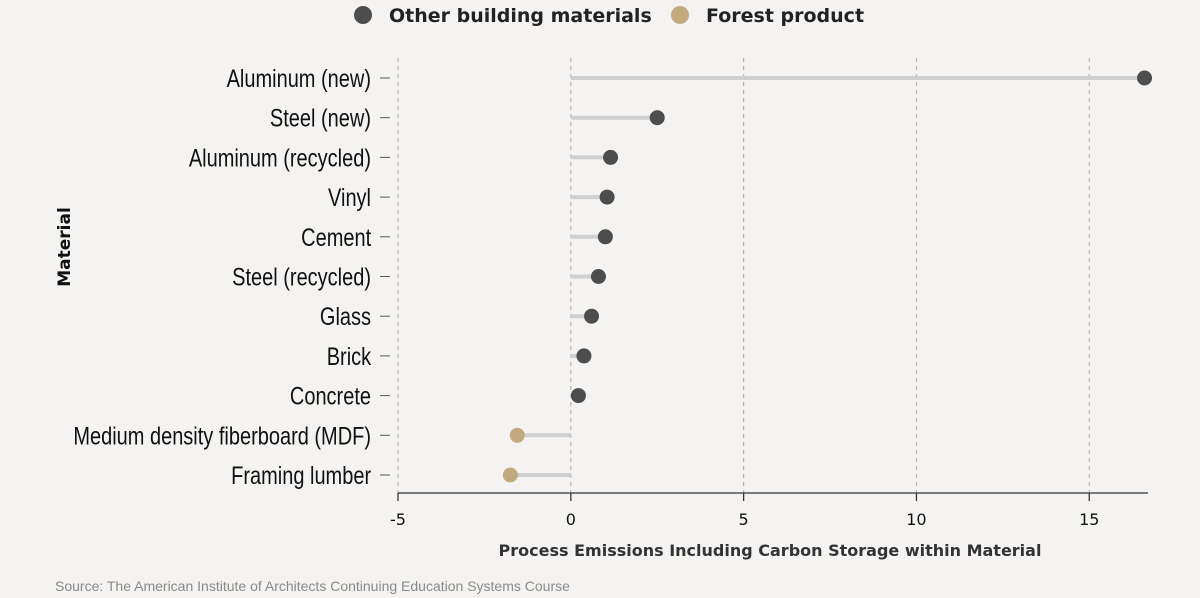  I want to click on category-label-7: Brick, so click(349, 357).